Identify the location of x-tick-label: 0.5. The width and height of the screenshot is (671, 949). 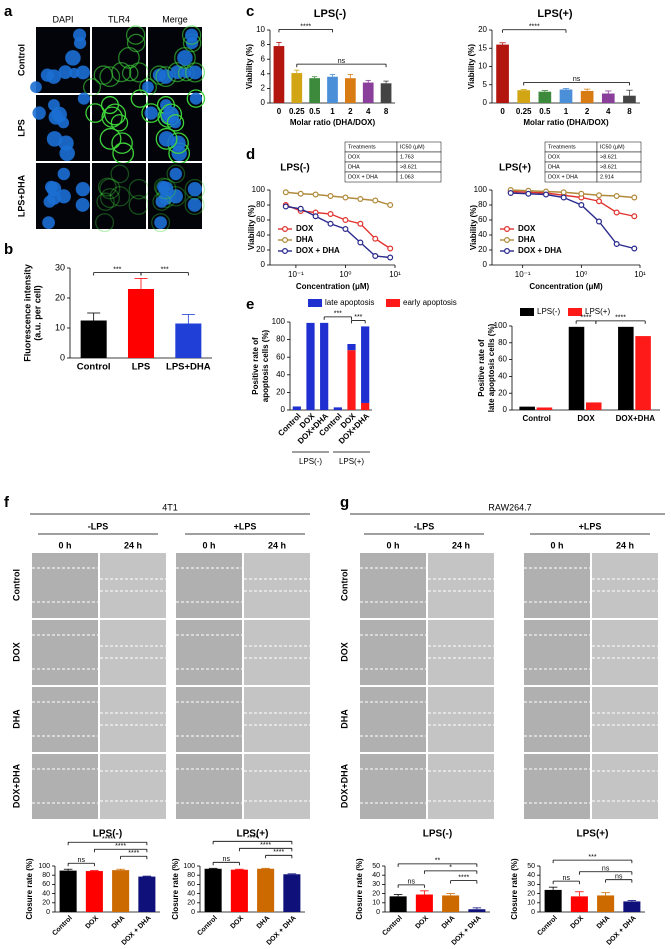
(315, 111).